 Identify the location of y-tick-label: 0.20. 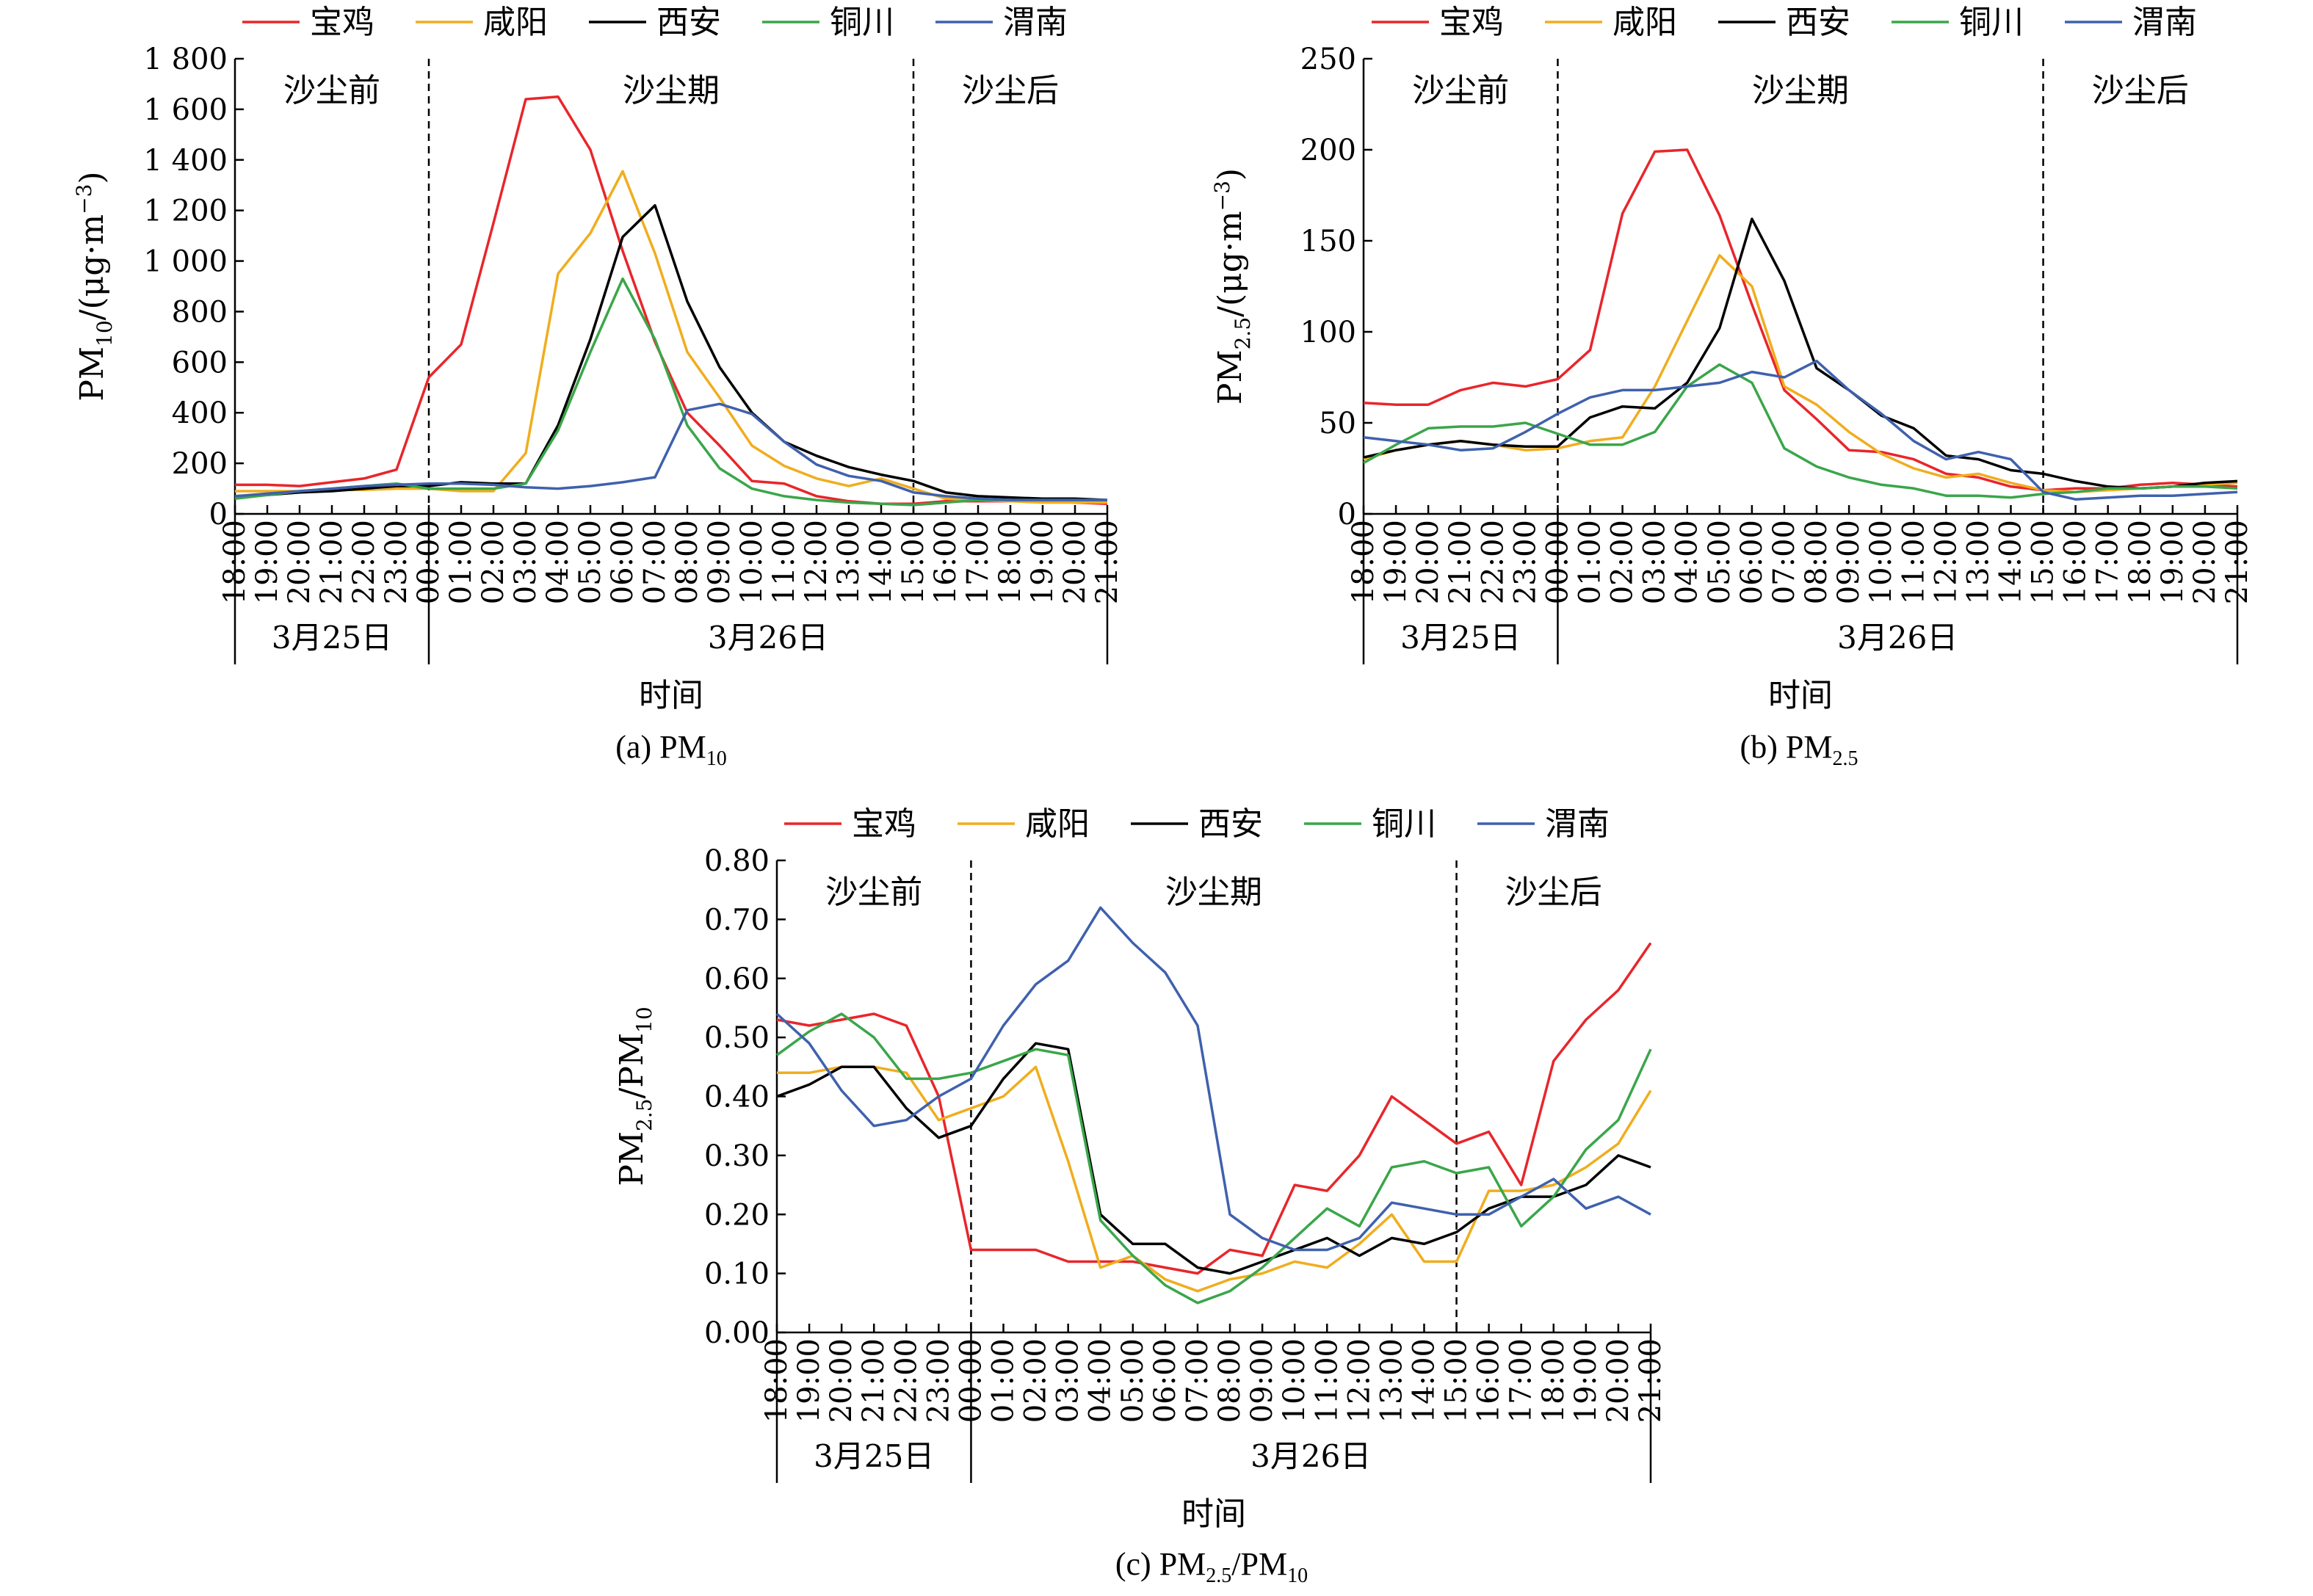
(737, 1215).